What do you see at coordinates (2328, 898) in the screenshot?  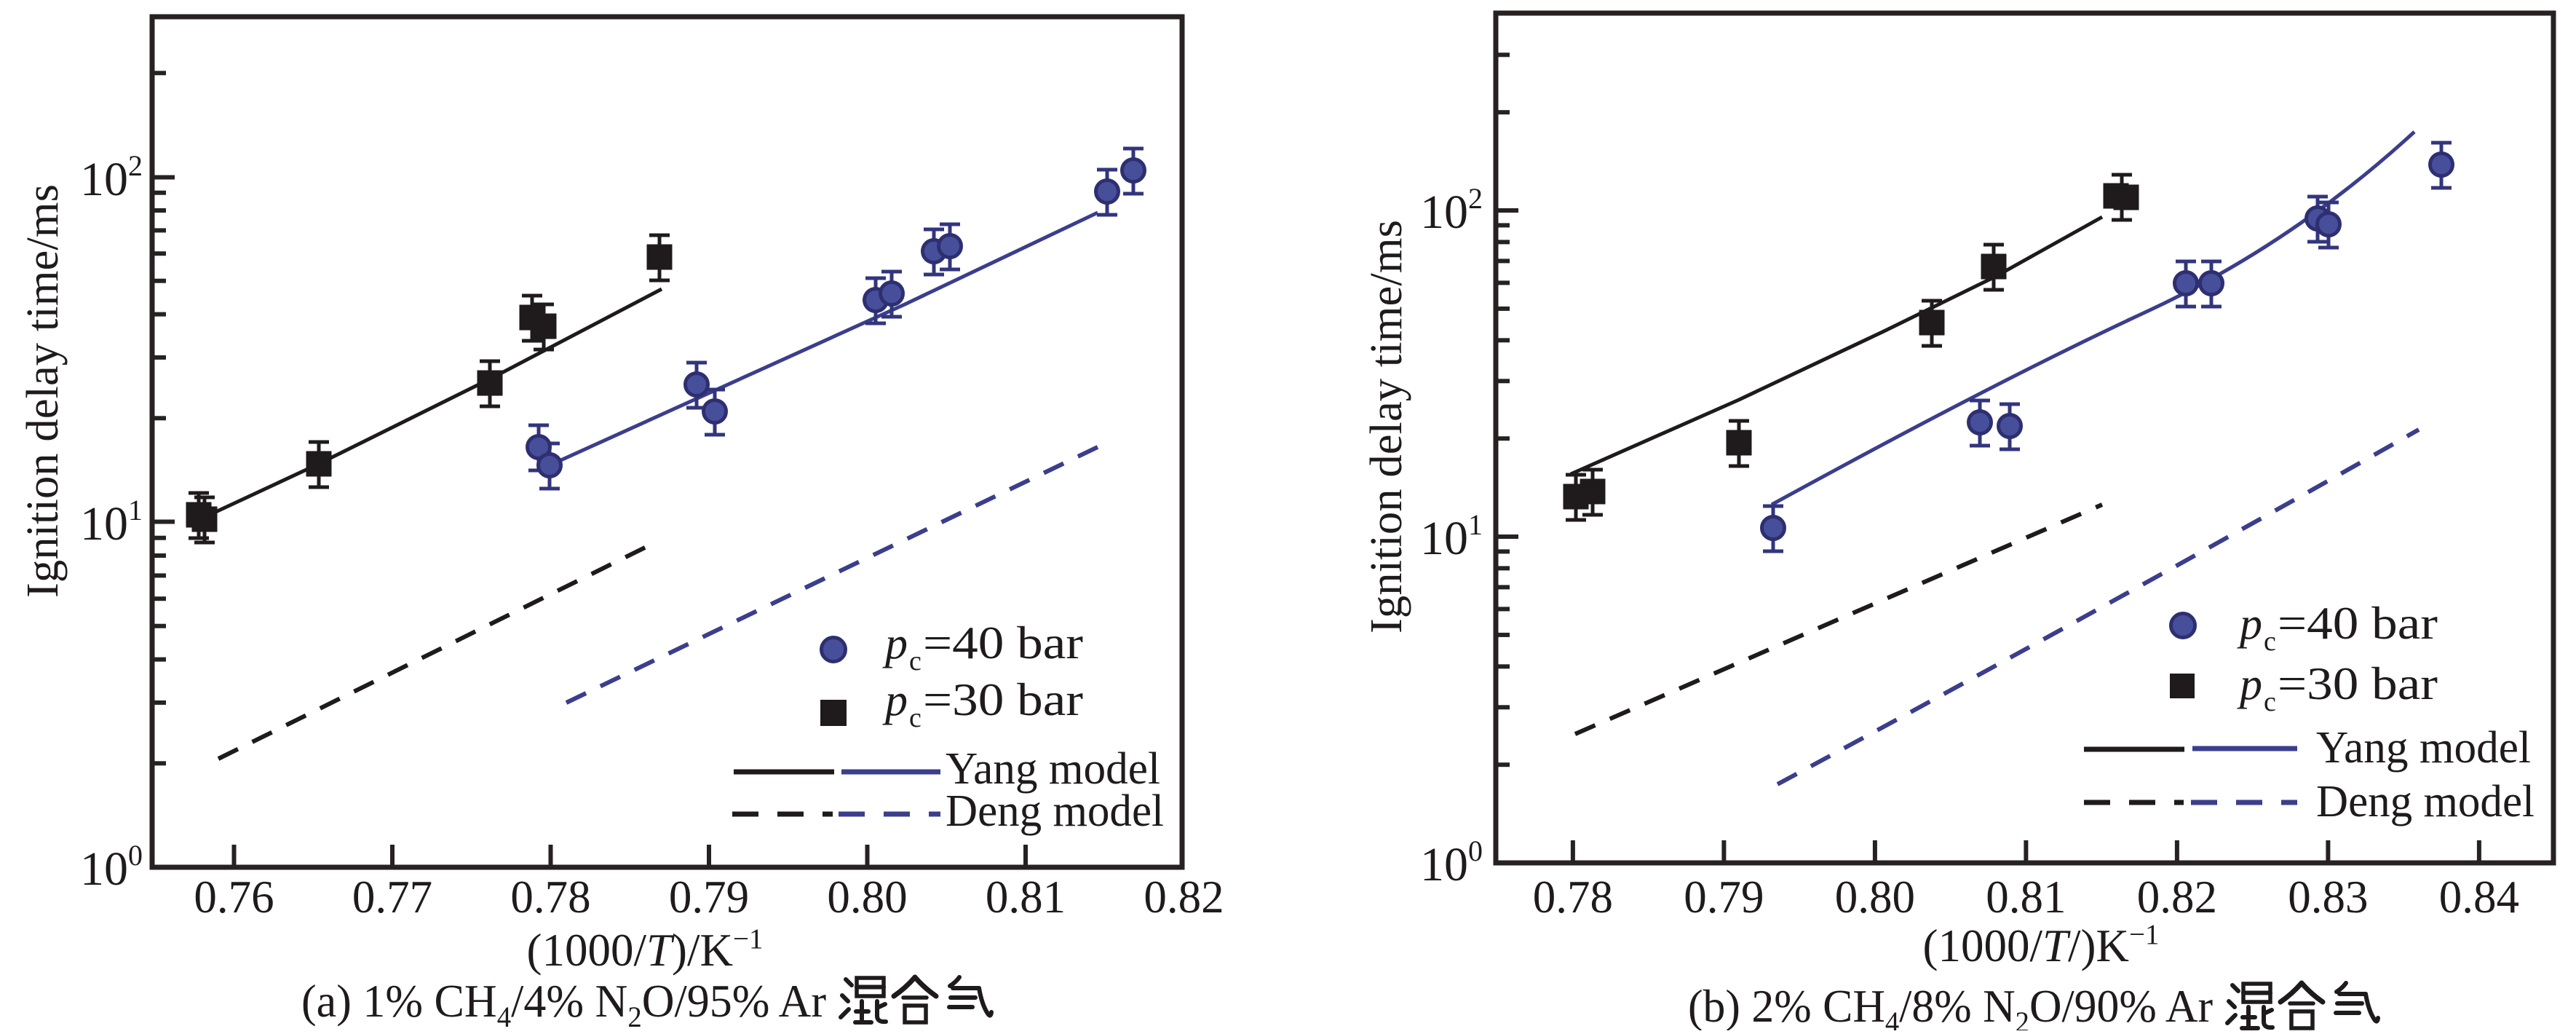 I see `svg-text: 0.83` at bounding box center [2328, 898].